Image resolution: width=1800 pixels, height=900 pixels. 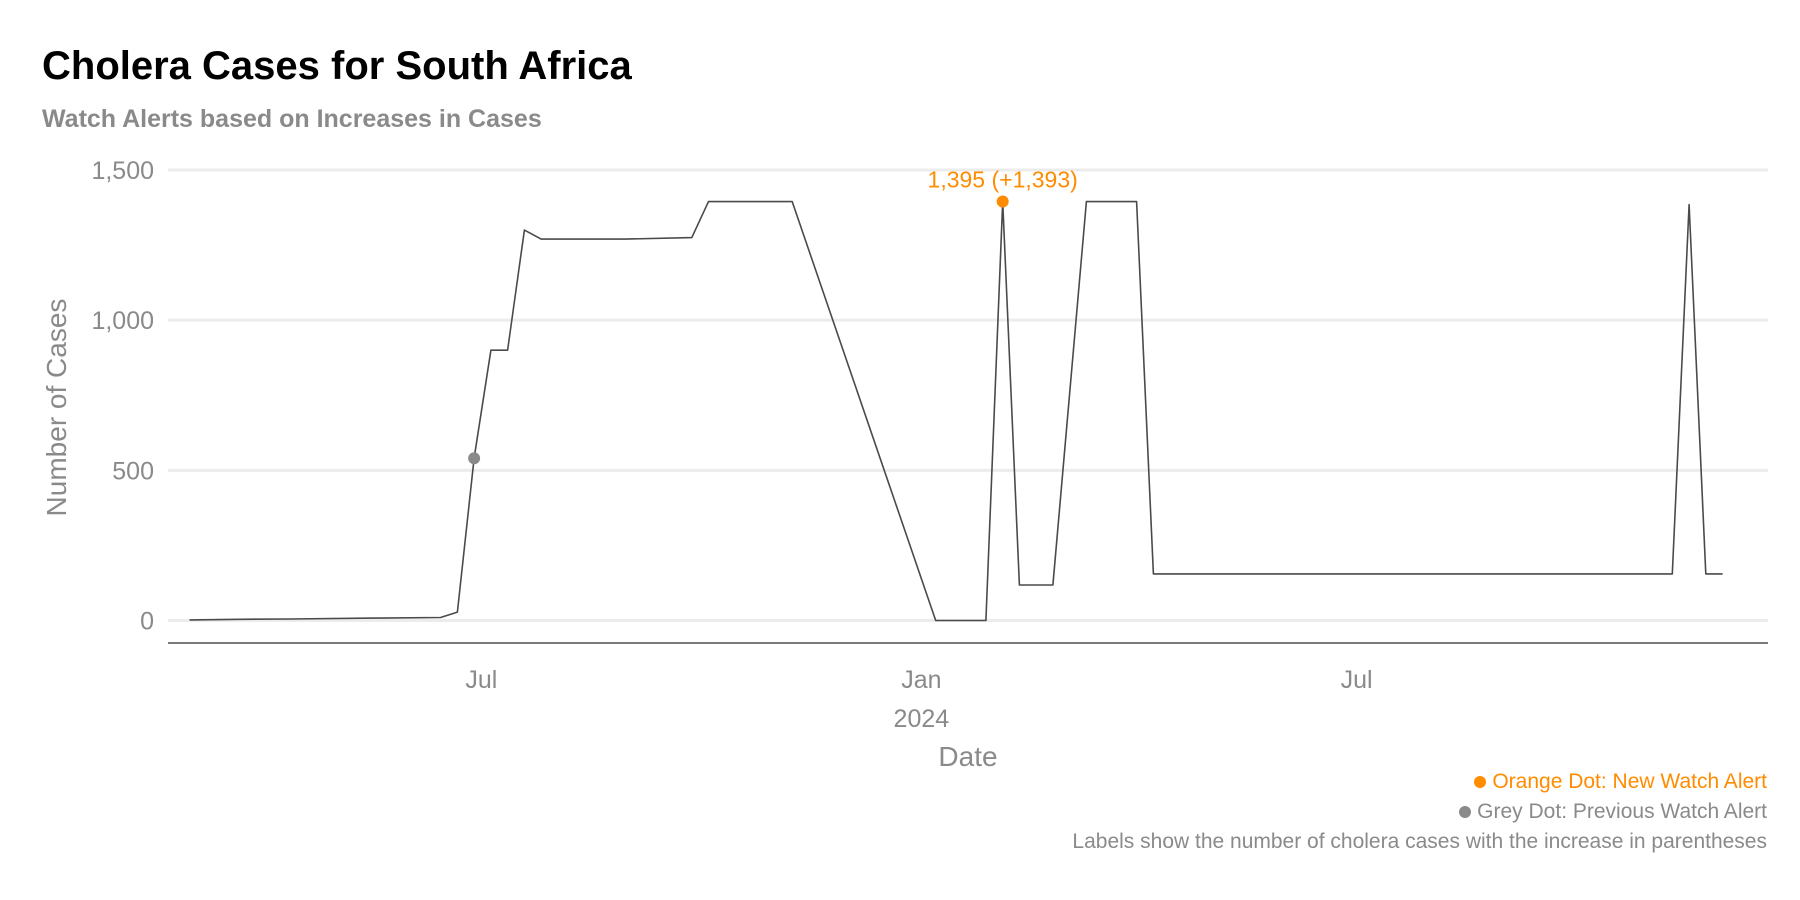 I want to click on chart-title: Cholera Cases for South Africa, so click(x=337, y=66).